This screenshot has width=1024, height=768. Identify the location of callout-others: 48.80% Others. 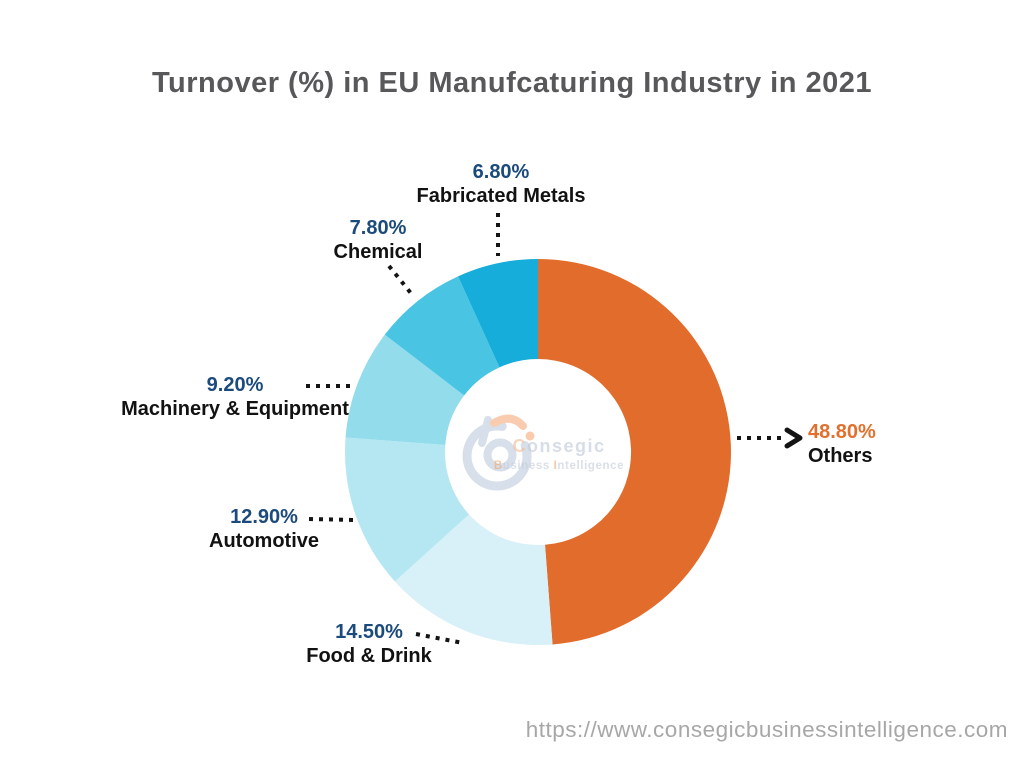
(842, 444).